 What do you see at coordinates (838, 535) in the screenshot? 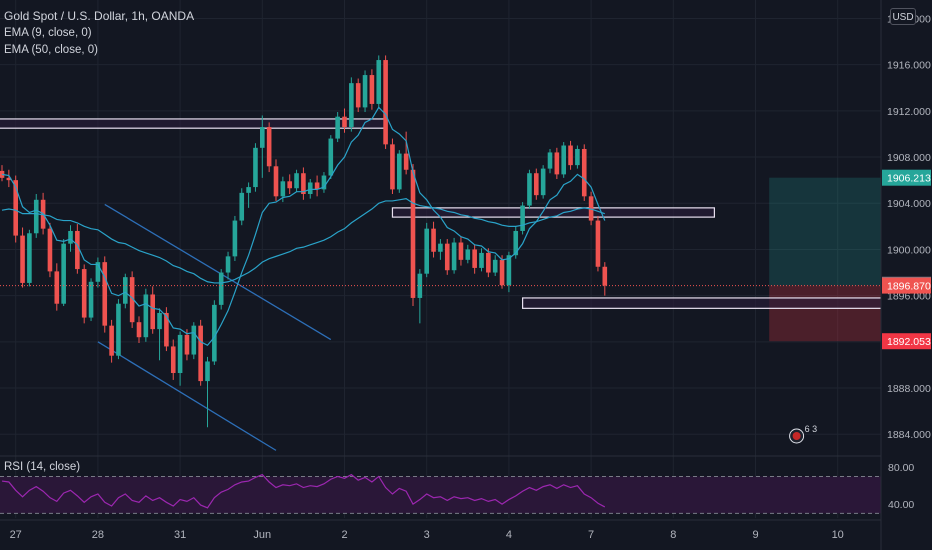
I see `time-tick-label: 10` at bounding box center [838, 535].